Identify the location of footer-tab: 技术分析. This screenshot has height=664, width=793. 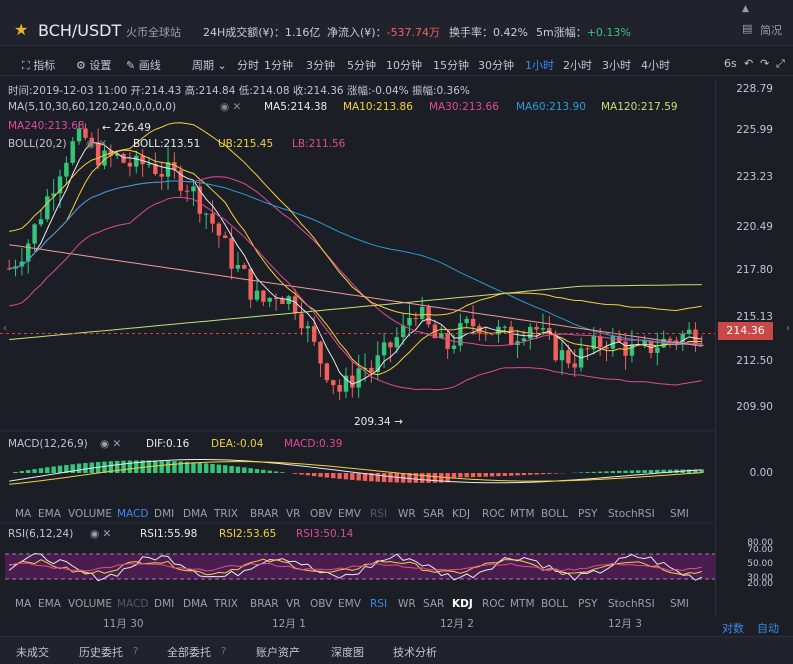
(415, 652).